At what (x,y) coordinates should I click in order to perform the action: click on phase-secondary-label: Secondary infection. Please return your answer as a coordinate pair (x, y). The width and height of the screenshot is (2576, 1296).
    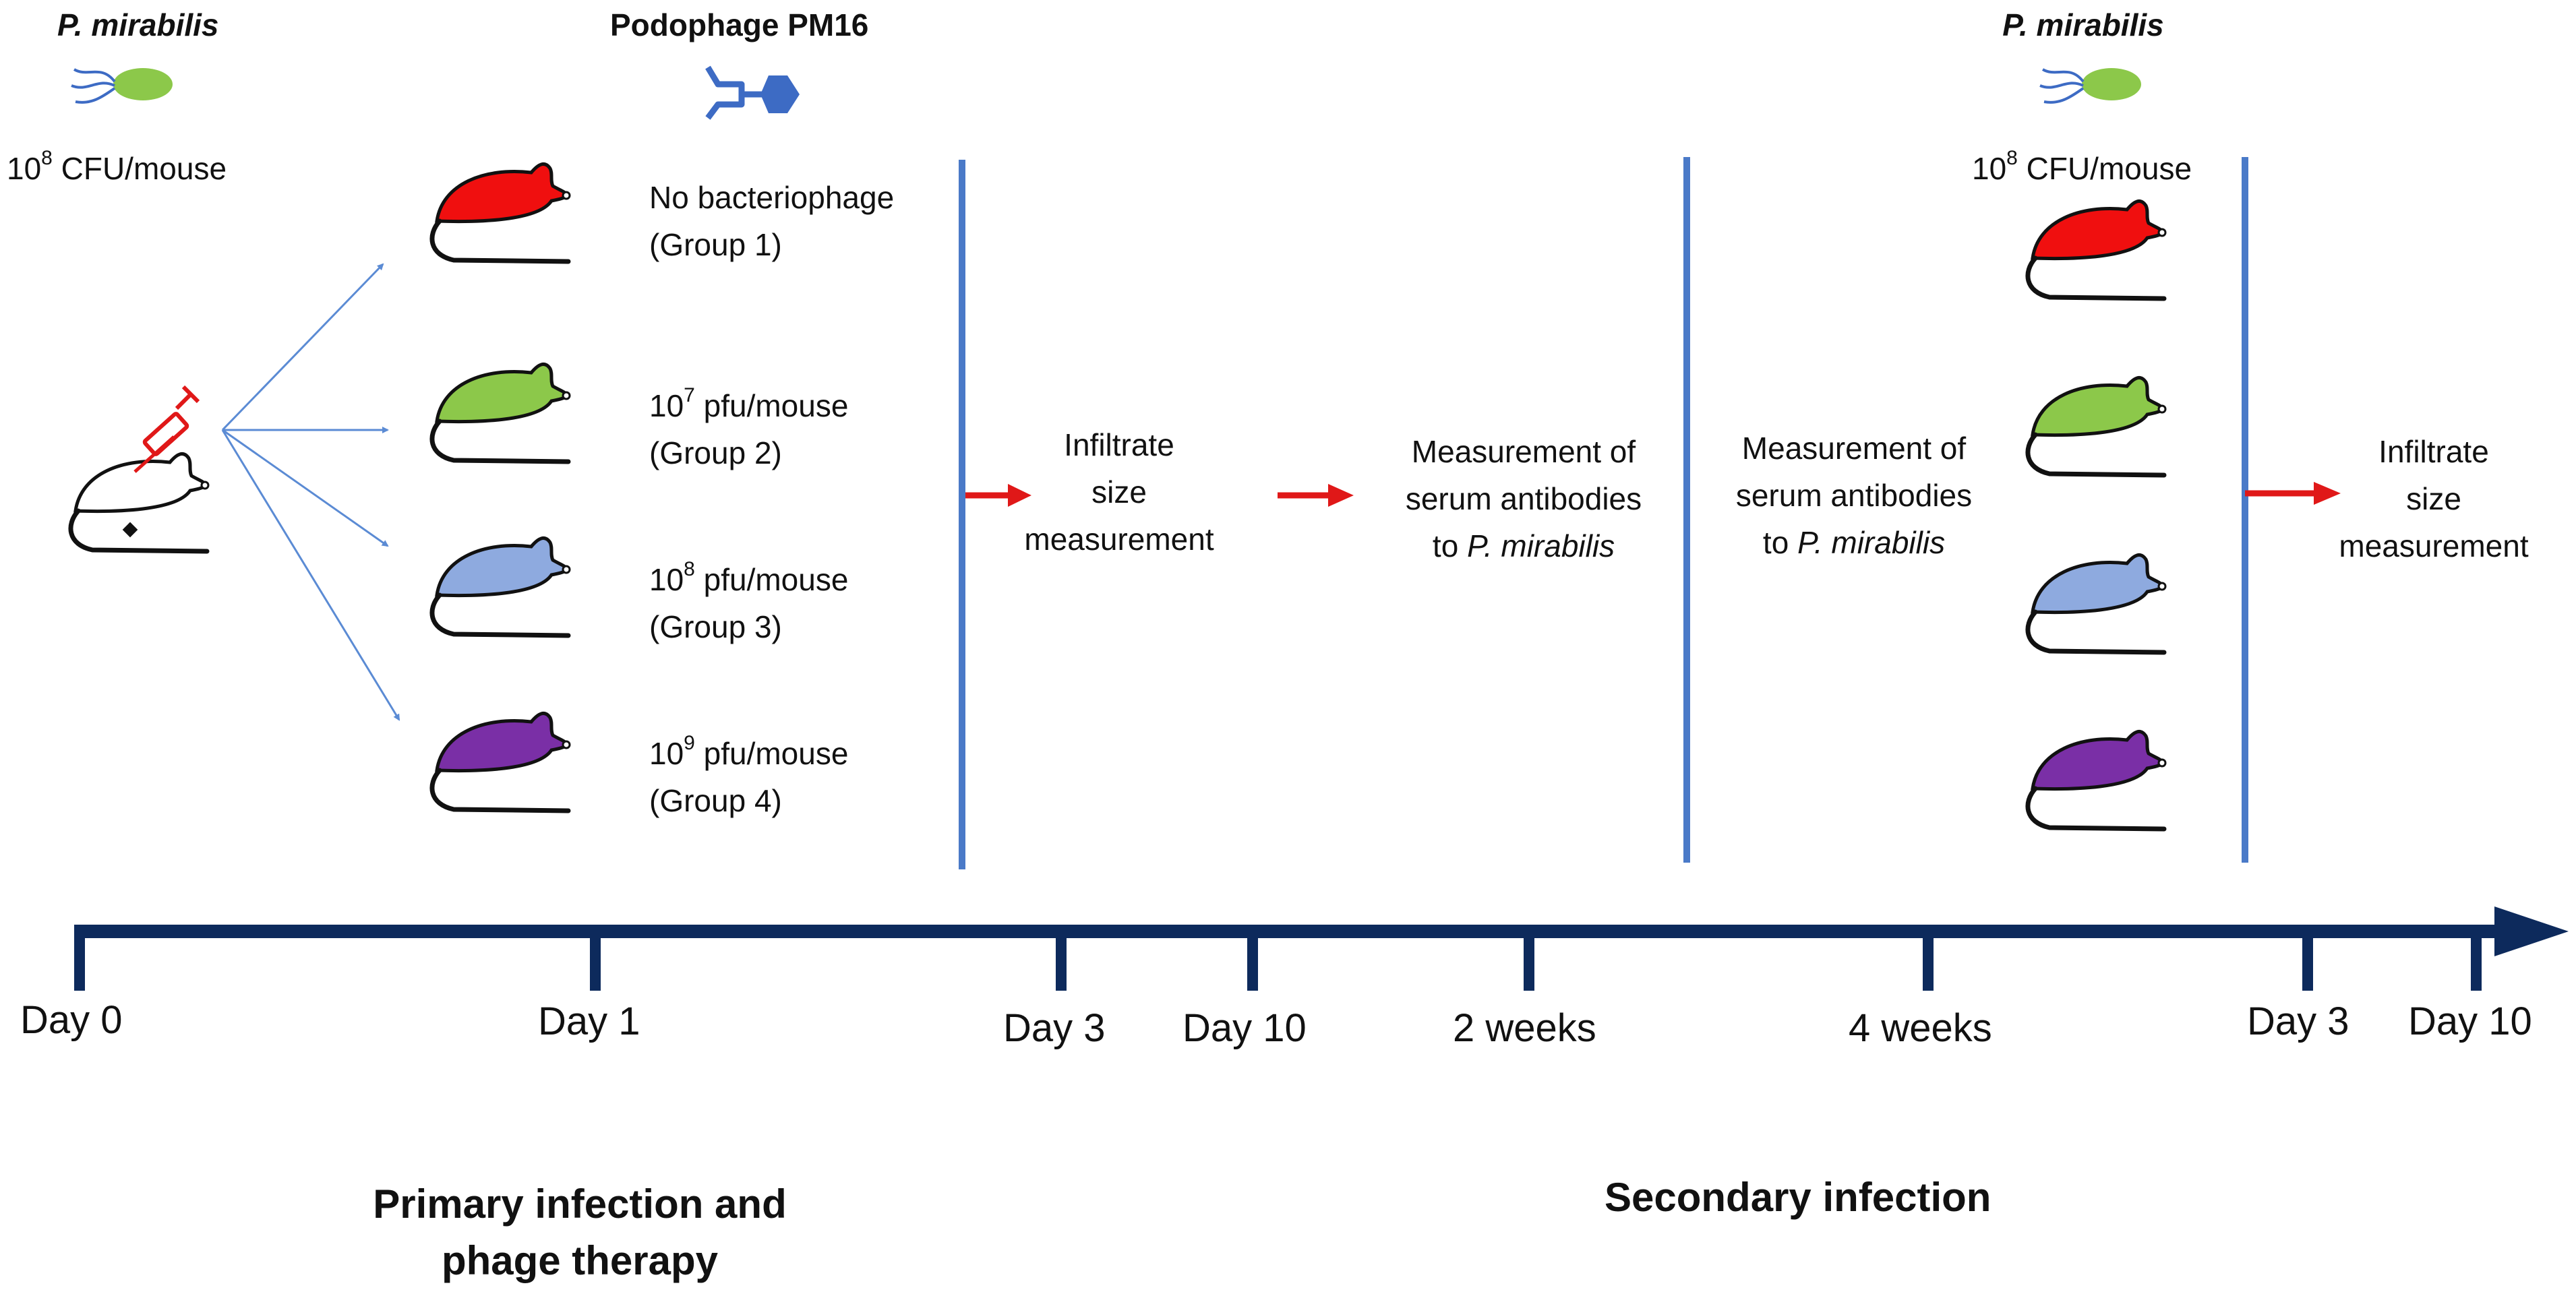
    Looking at the image, I should click on (1798, 1197).